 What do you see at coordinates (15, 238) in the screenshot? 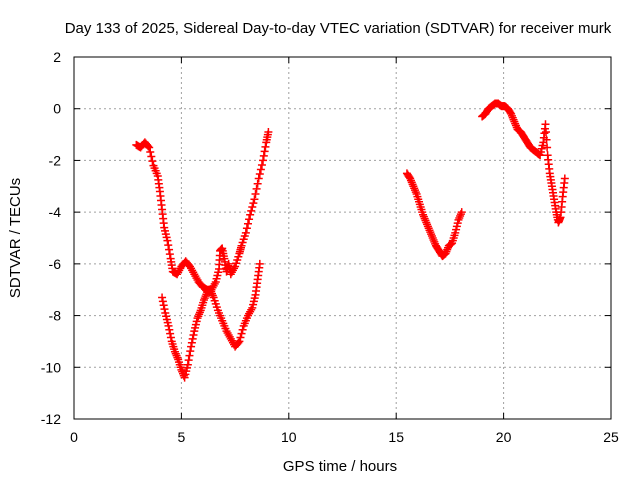
I see `y-axis-label: SDTVAR / TECUs` at bounding box center [15, 238].